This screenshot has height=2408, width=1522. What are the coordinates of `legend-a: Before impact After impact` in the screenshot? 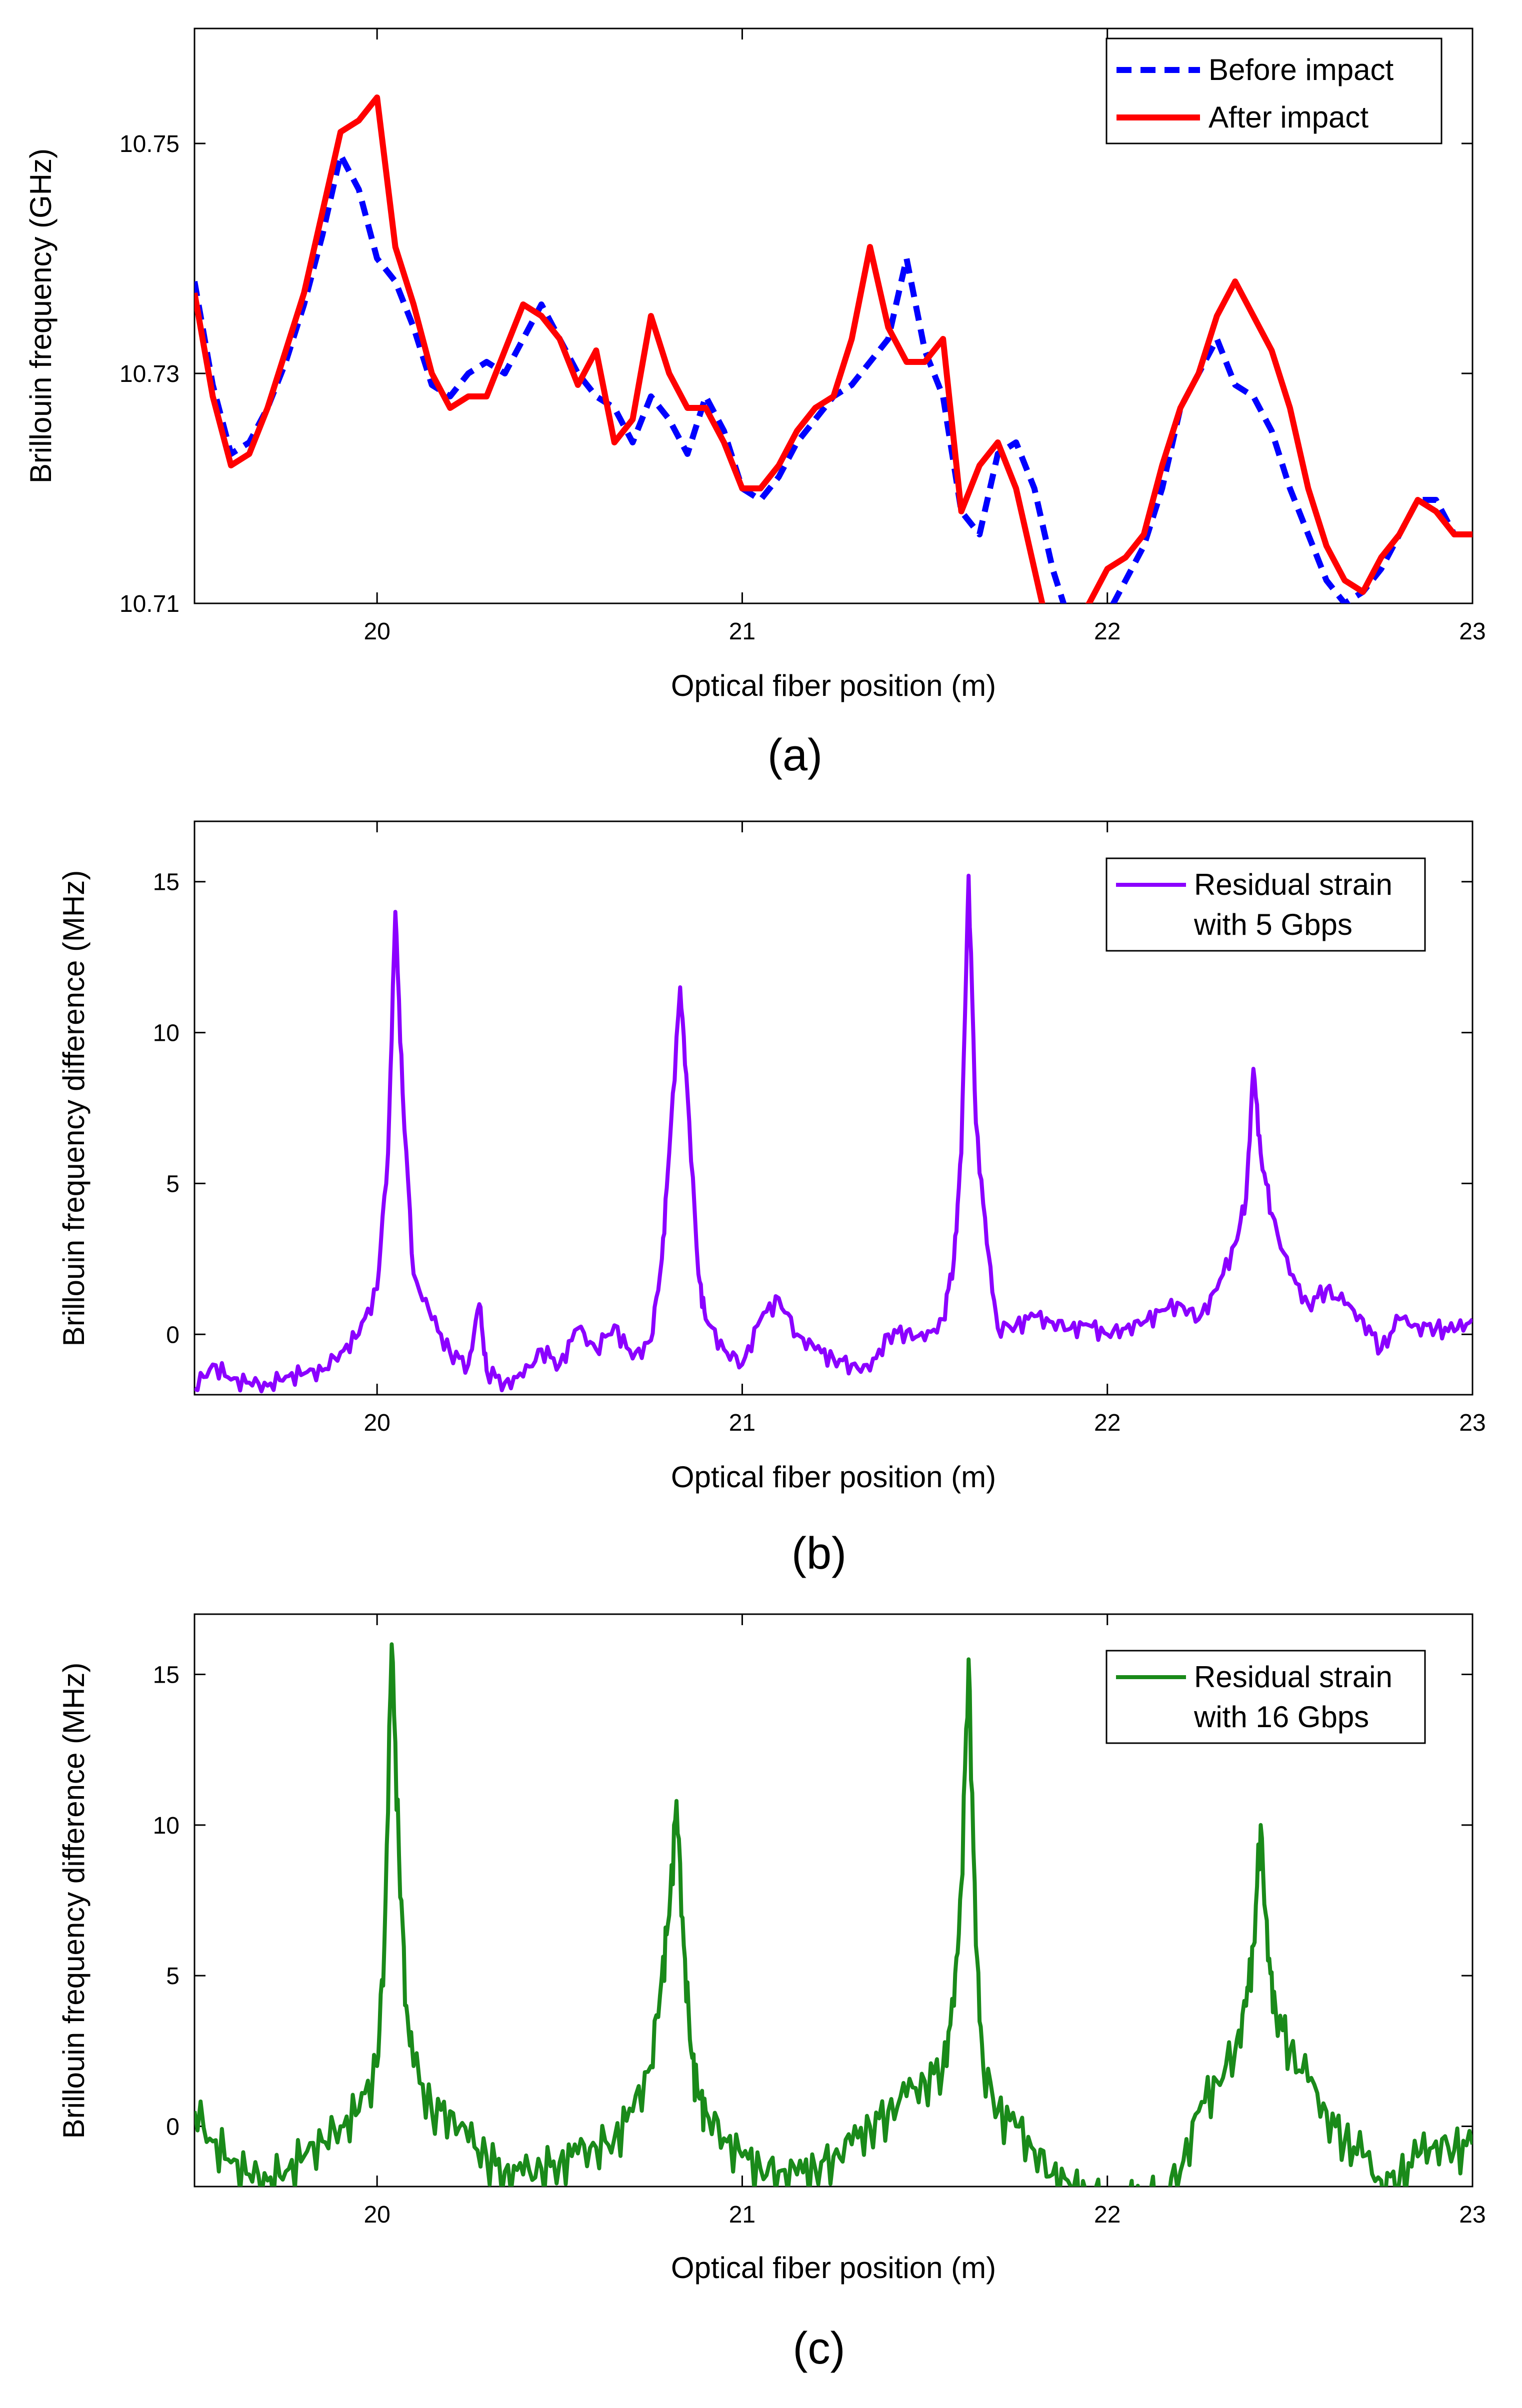 It's located at (1274, 91).